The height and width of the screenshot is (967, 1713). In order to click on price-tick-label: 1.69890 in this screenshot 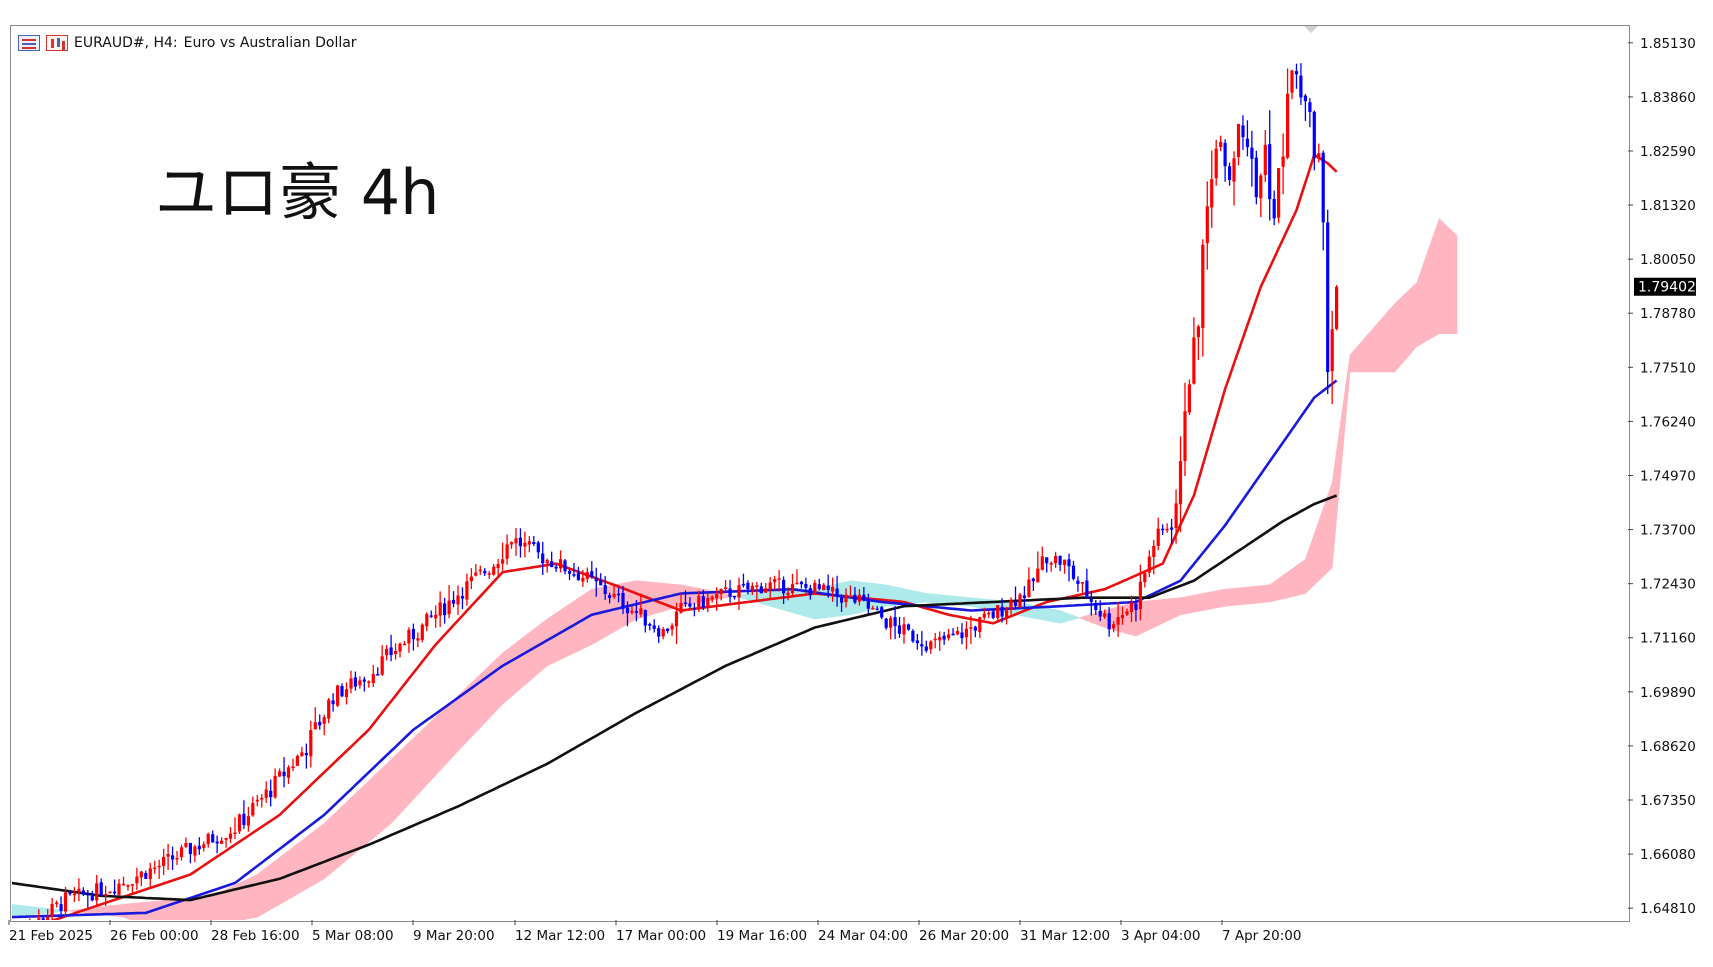, I will do `click(1668, 693)`.